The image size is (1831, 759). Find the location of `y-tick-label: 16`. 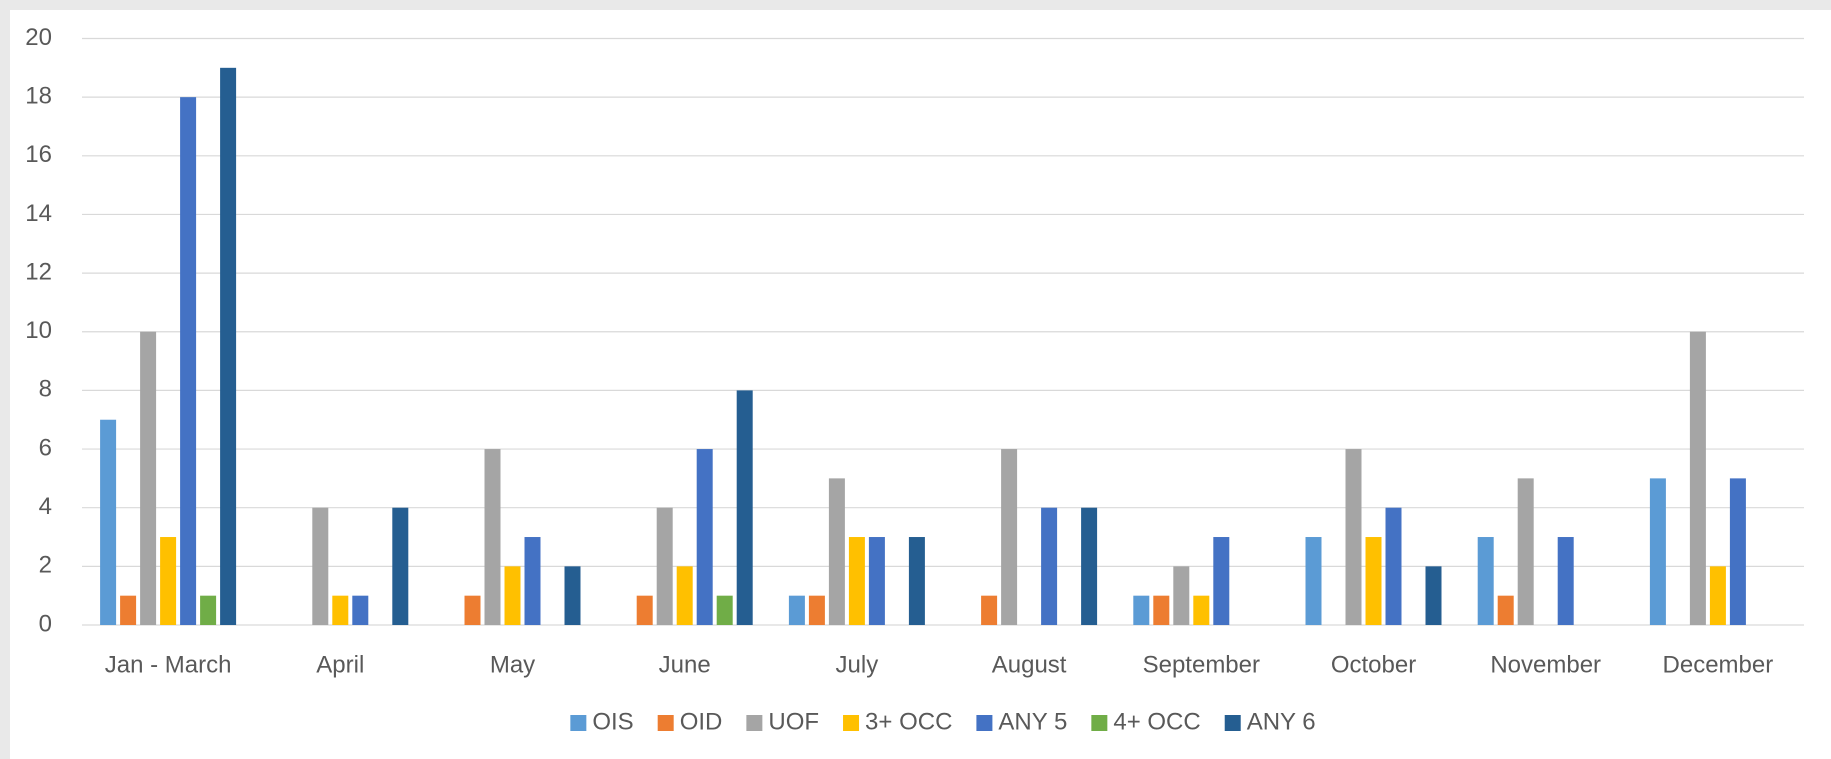

y-tick-label: 16 is located at coordinates (38, 154).